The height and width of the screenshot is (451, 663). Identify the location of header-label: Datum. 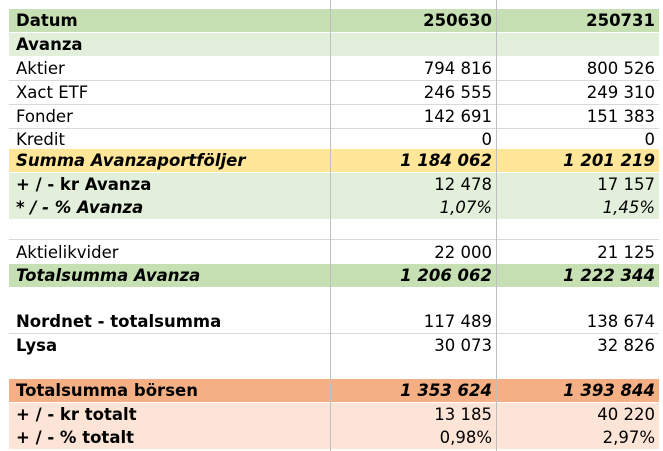
(47, 20).